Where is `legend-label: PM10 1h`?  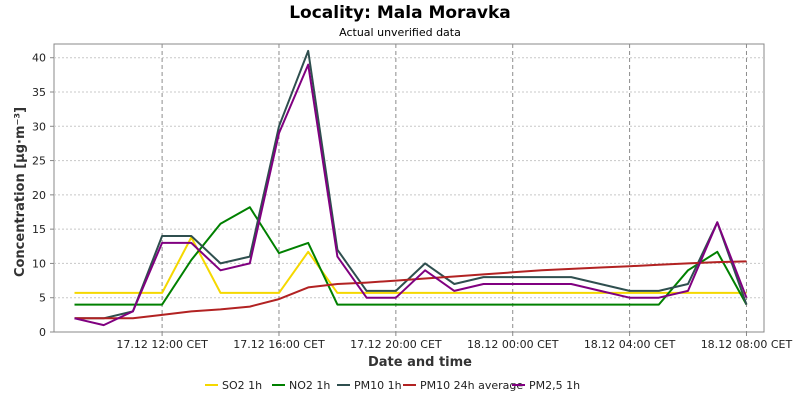 legend-label: PM10 1h is located at coordinates (378, 385).